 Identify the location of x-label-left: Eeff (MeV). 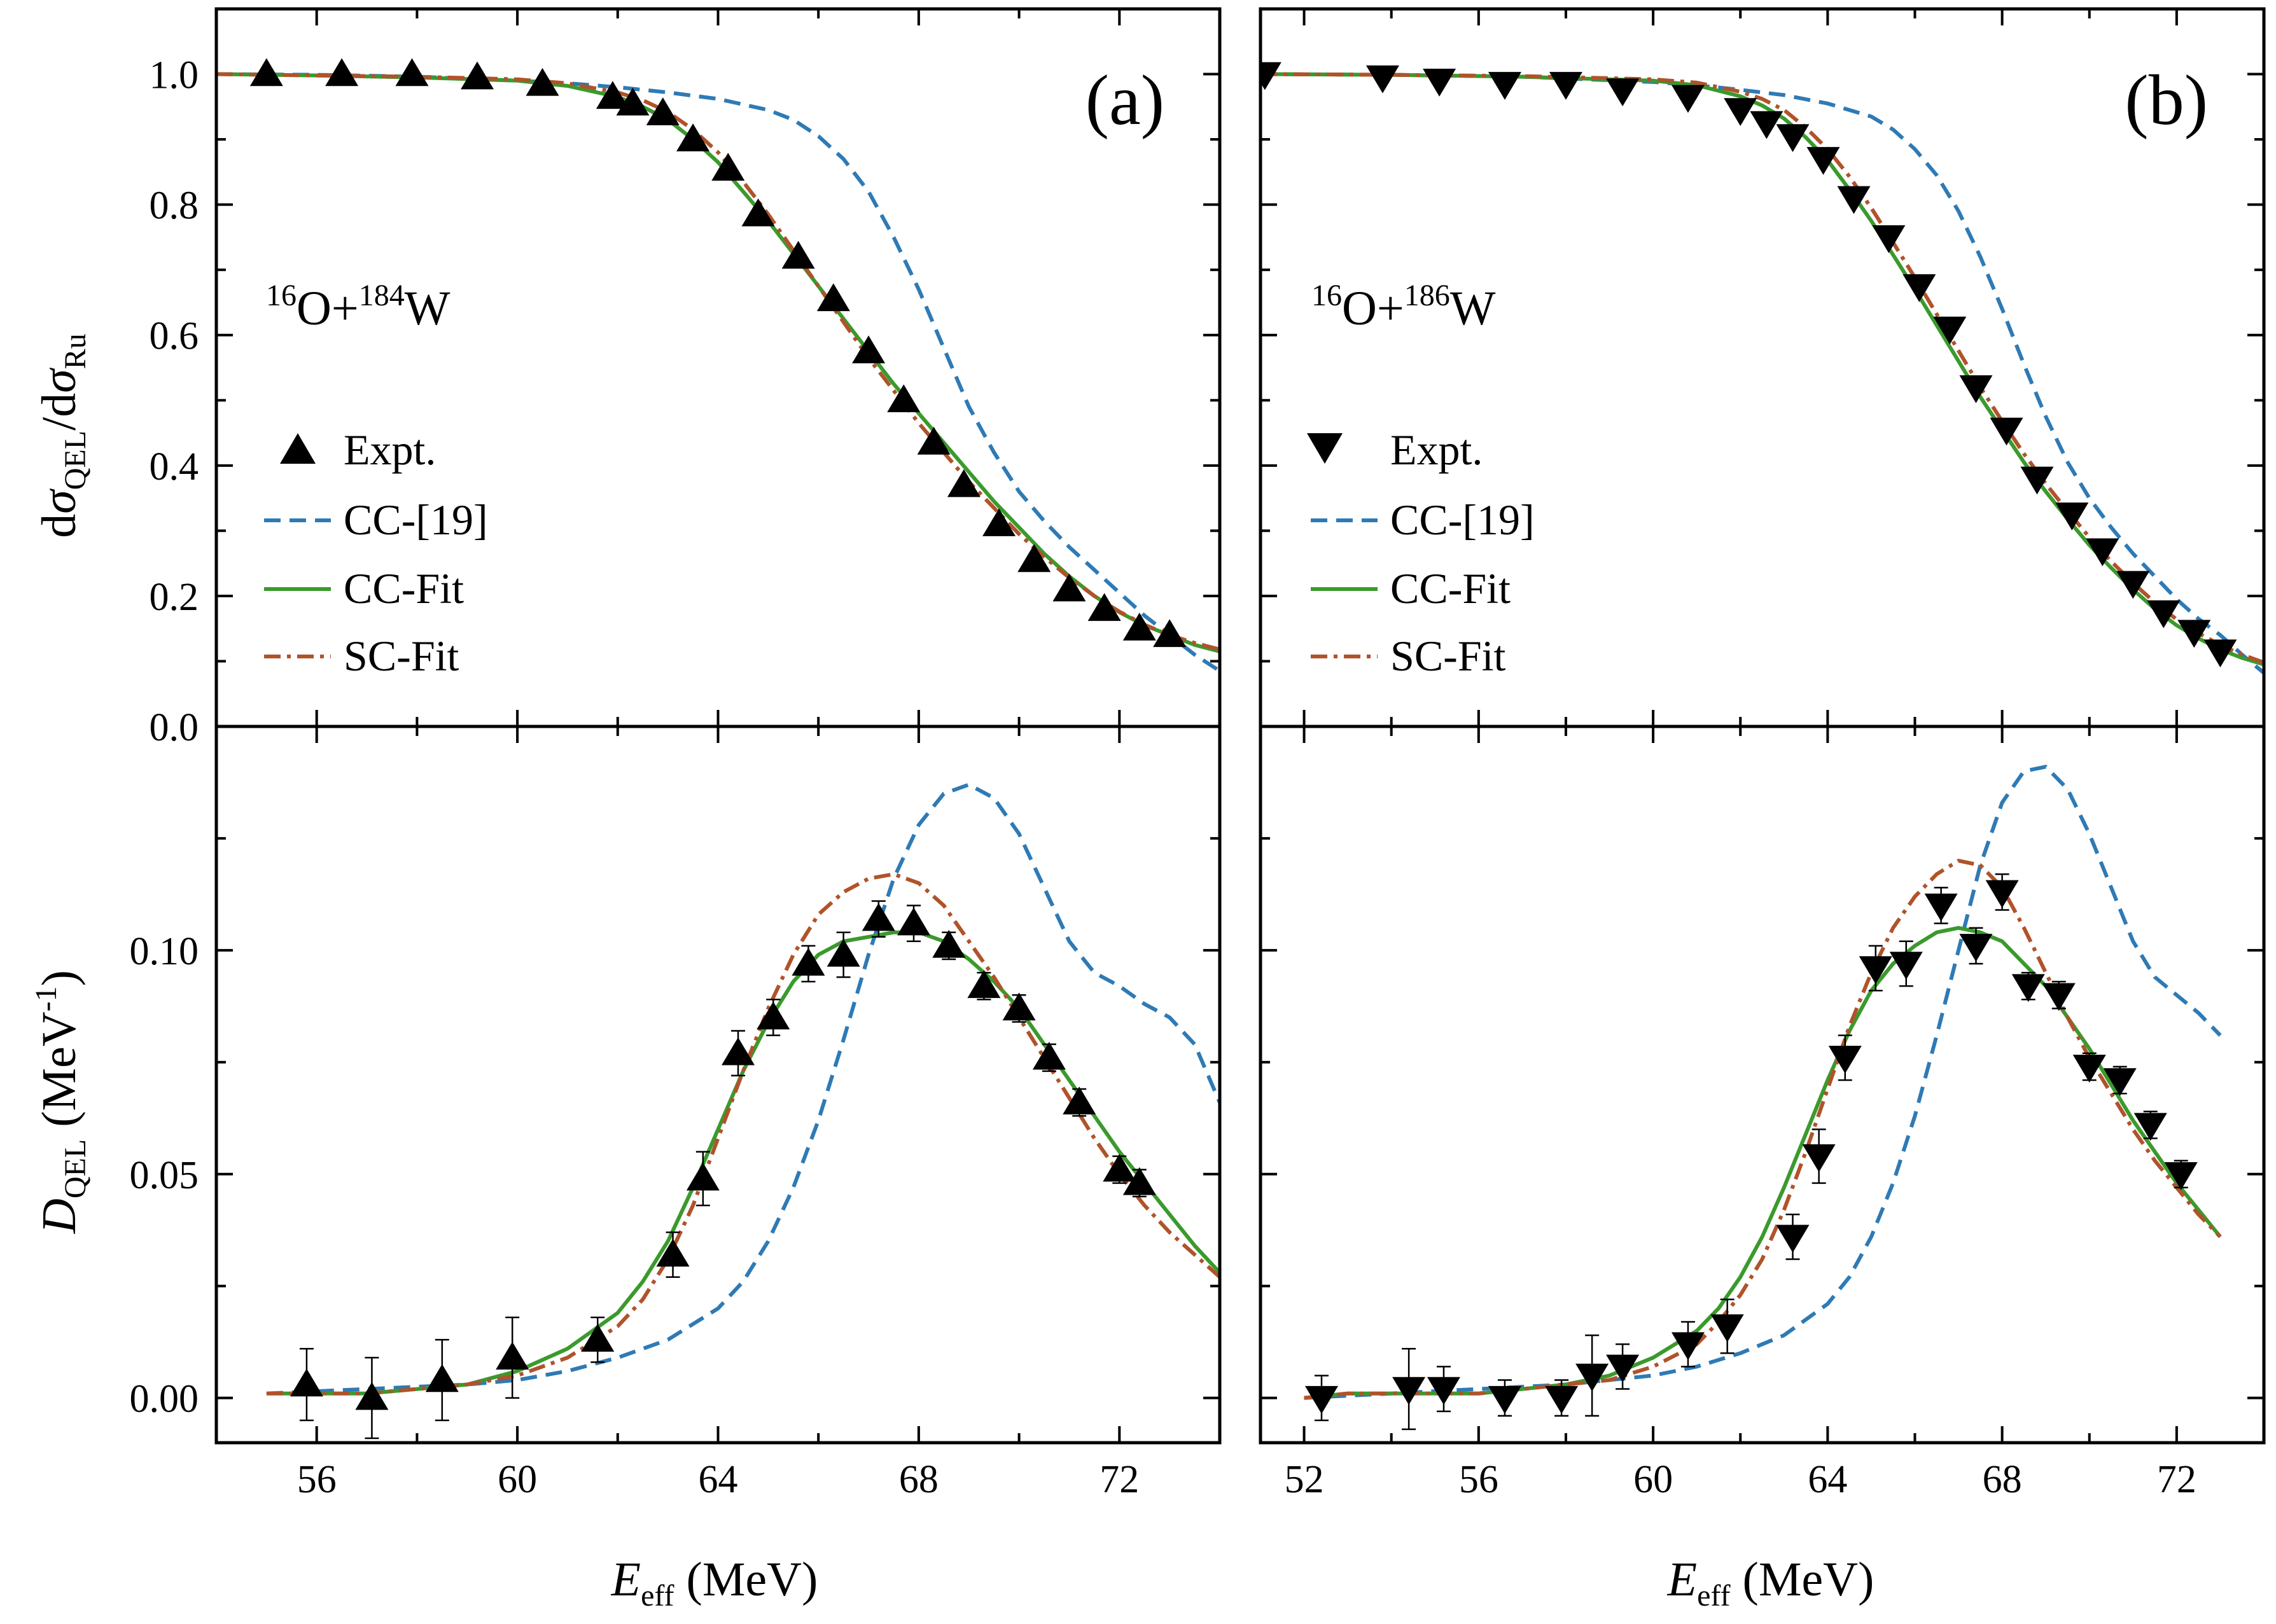
(714, 1583).